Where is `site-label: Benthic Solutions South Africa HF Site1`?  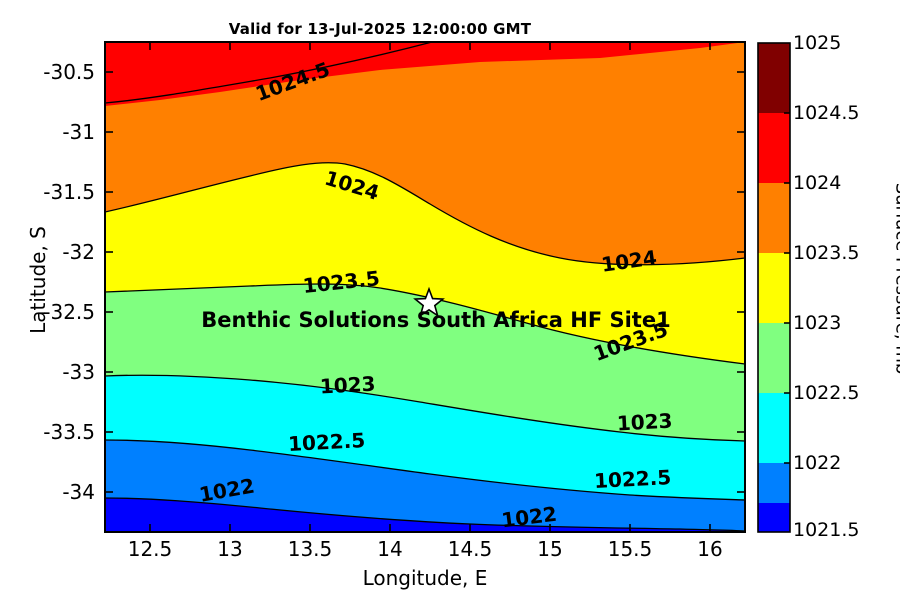
site-label: Benthic Solutions South Africa HF Site1 is located at coordinates (435, 320).